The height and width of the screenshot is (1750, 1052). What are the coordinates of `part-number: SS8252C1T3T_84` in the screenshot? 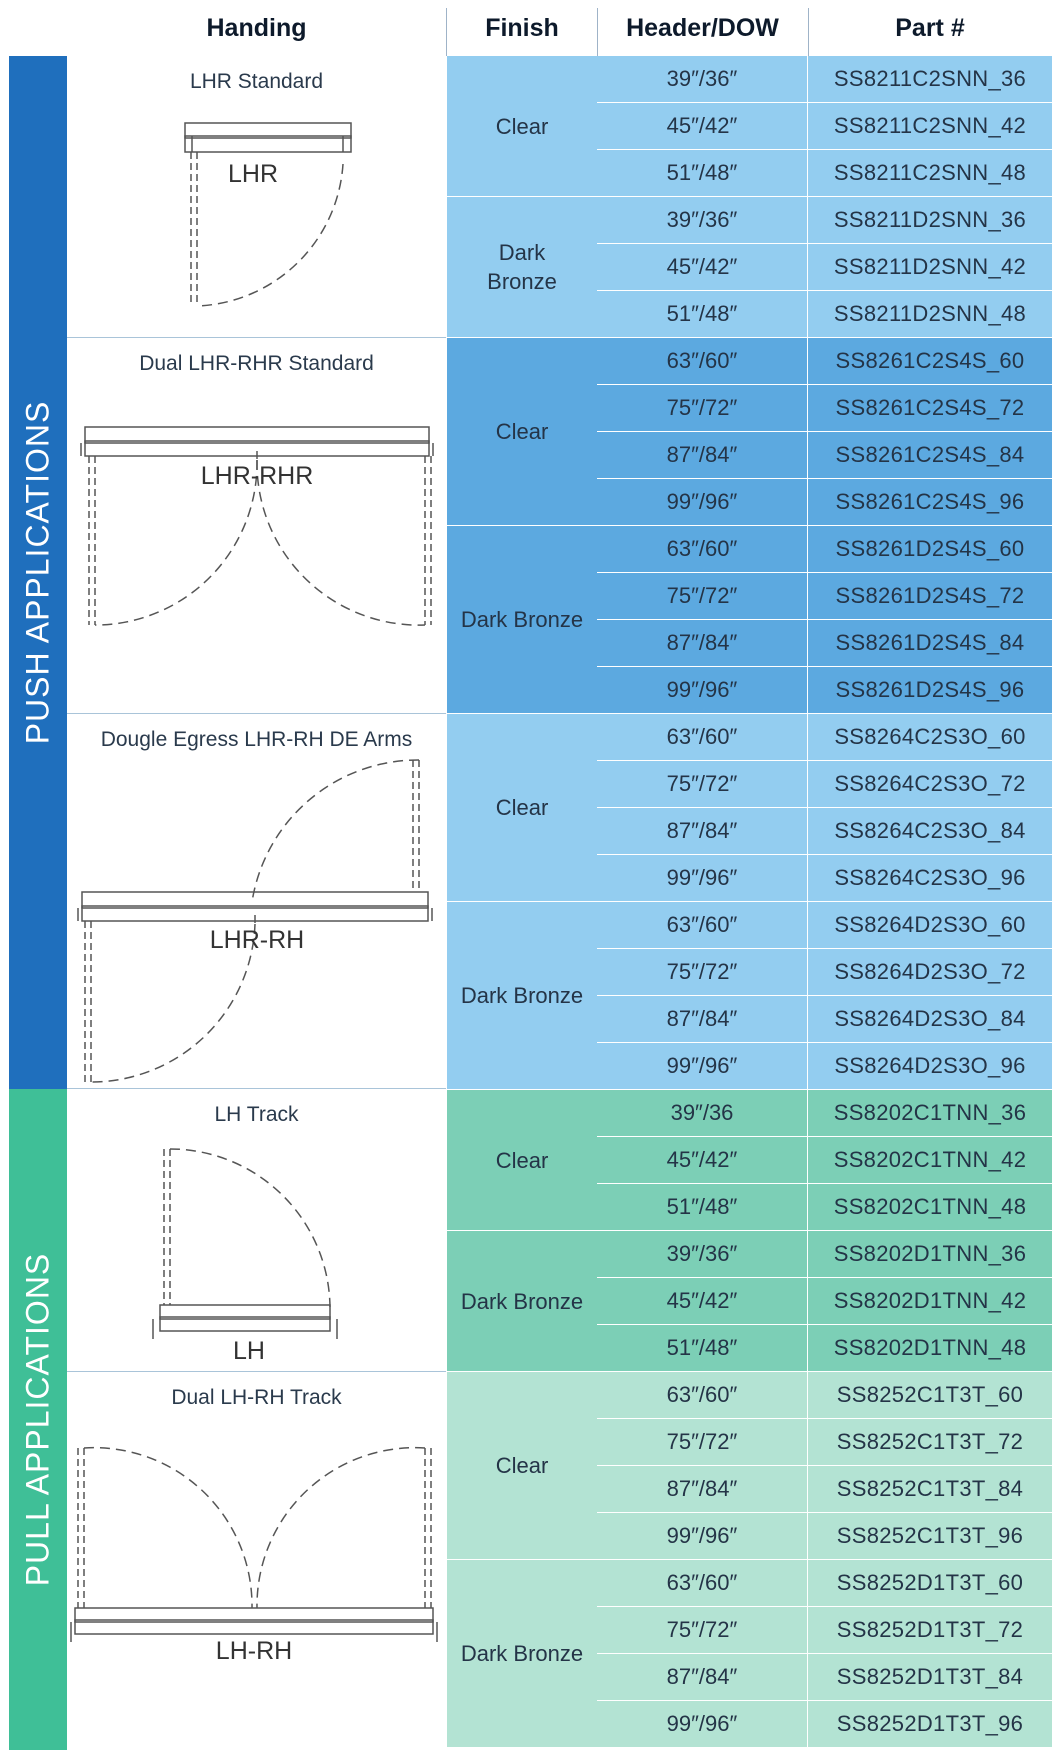 It's located at (930, 1488).